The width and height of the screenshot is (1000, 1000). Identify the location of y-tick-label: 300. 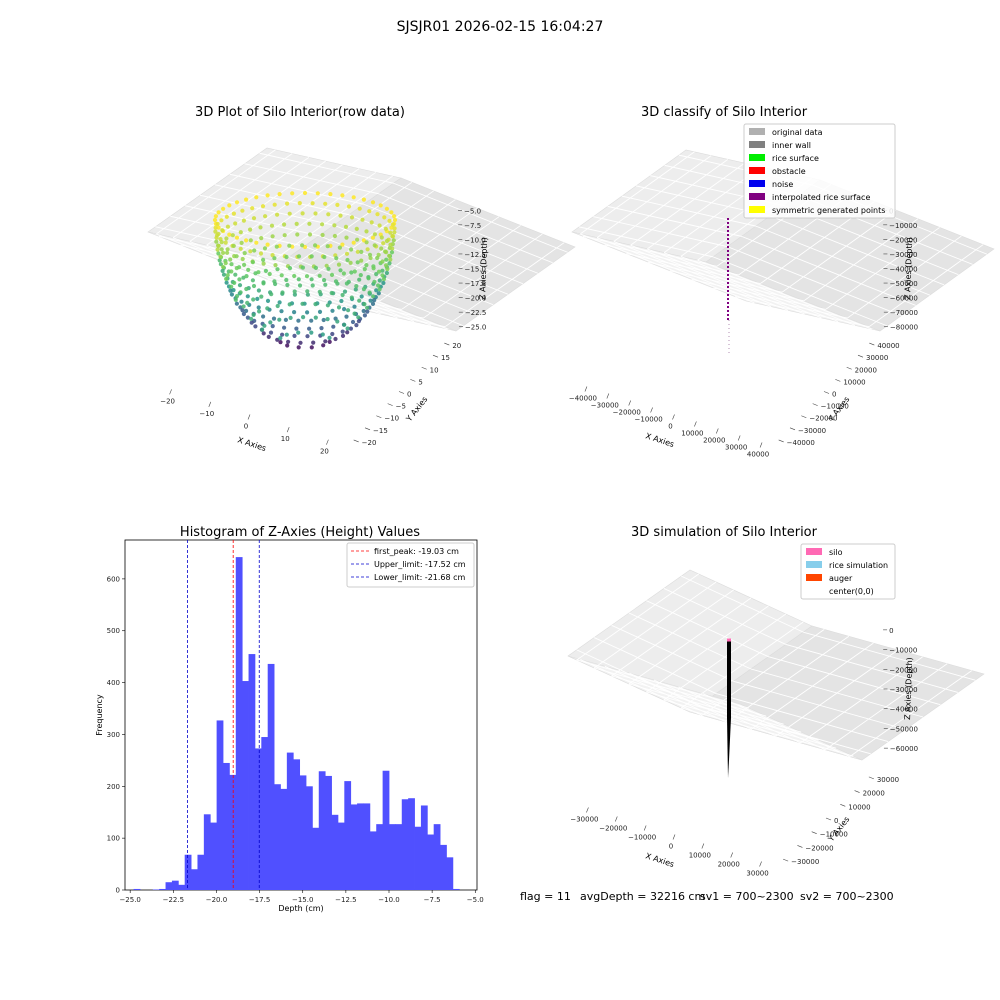
(113, 735).